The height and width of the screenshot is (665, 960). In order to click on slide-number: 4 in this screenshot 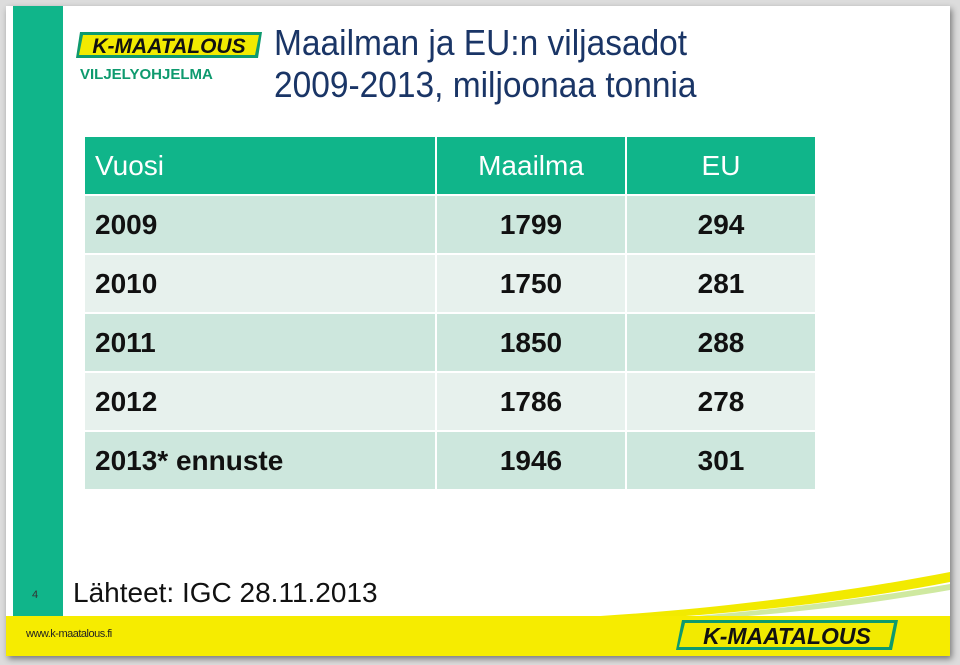, I will do `click(35, 595)`.